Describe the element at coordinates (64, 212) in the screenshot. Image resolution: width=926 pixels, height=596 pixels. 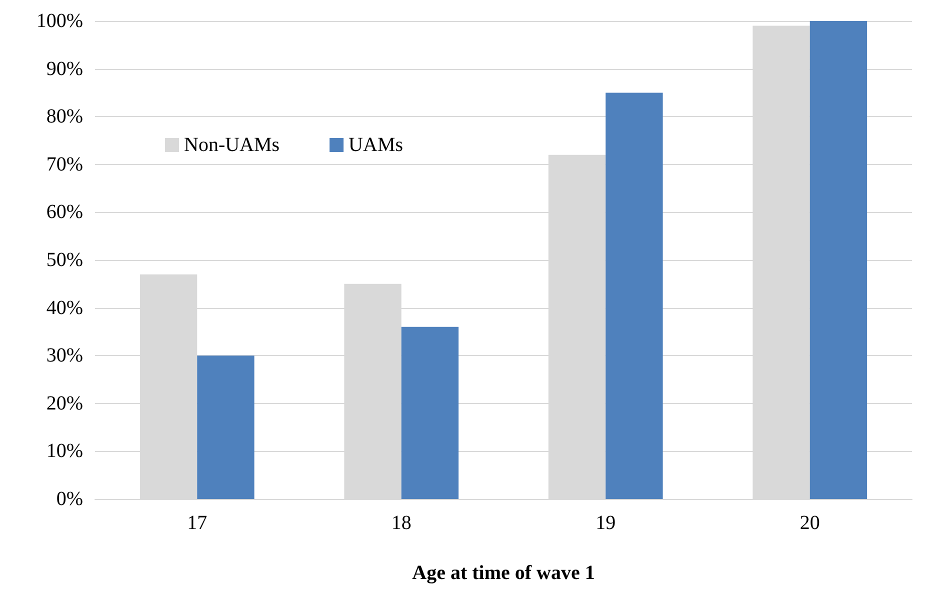
I see `y-tick-label: 60%` at that location.